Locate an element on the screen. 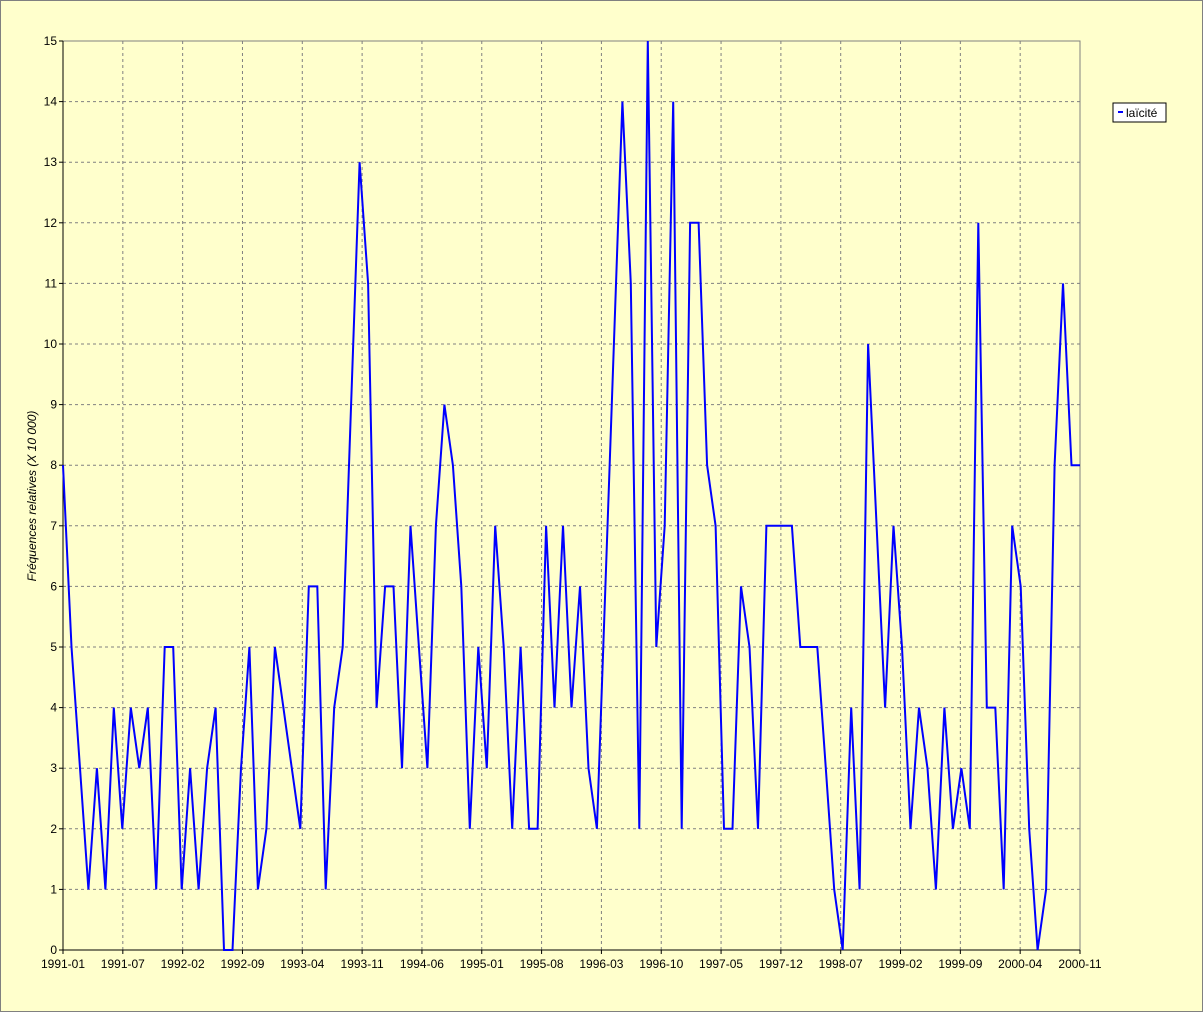 This screenshot has height=1012, width=1203. x-tick-label: 1998-07 is located at coordinates (841, 964).